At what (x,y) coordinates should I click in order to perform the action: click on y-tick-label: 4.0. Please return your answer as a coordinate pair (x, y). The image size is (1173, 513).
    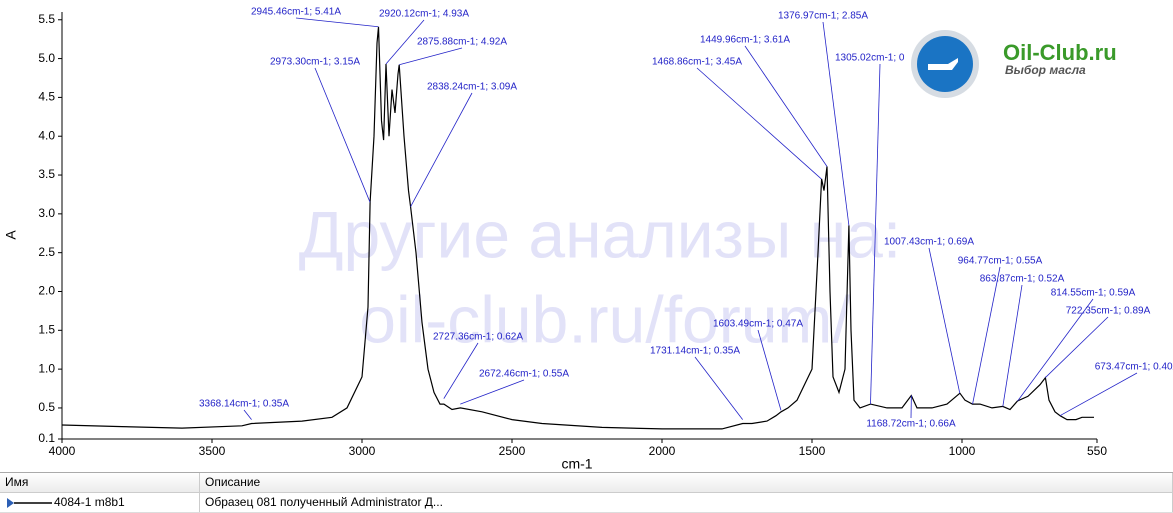
    Looking at the image, I should click on (46, 135).